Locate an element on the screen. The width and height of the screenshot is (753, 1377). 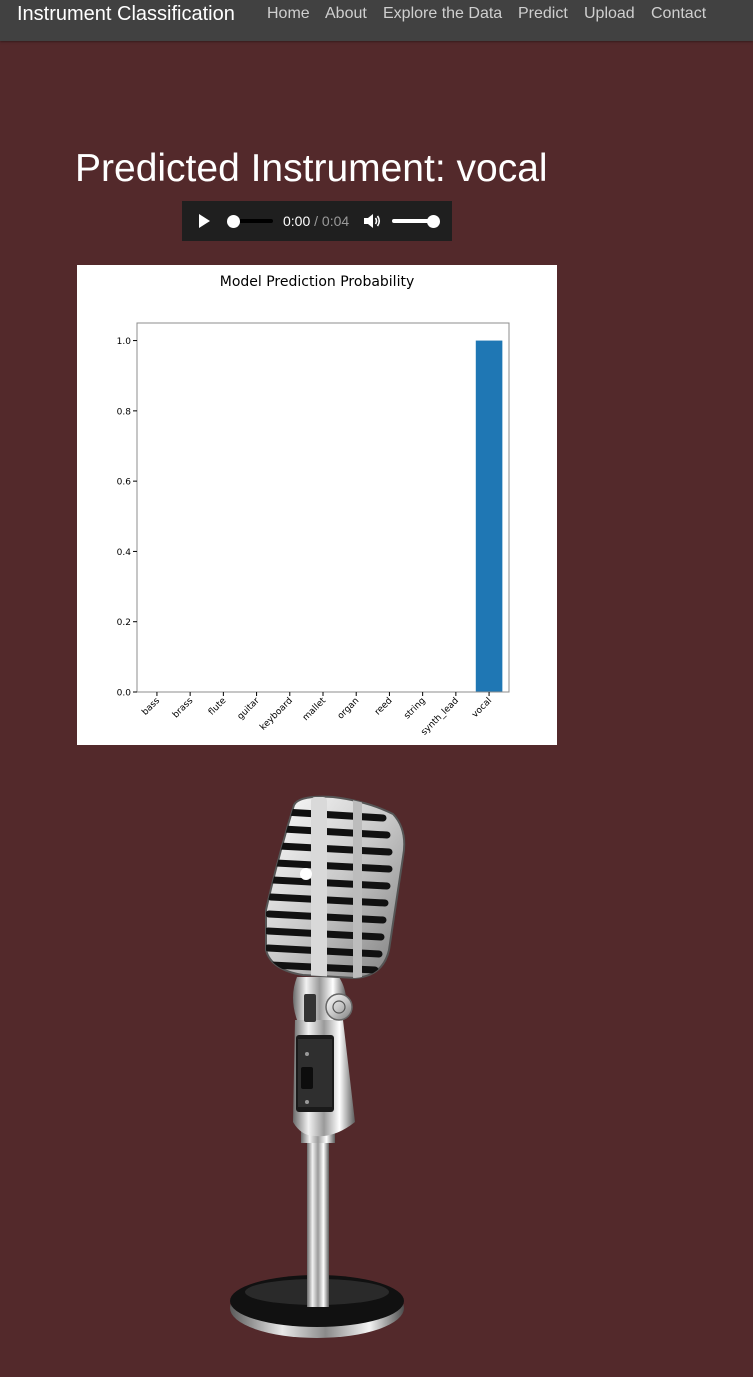
x-tick-label: keyboard is located at coordinates (276, 714).